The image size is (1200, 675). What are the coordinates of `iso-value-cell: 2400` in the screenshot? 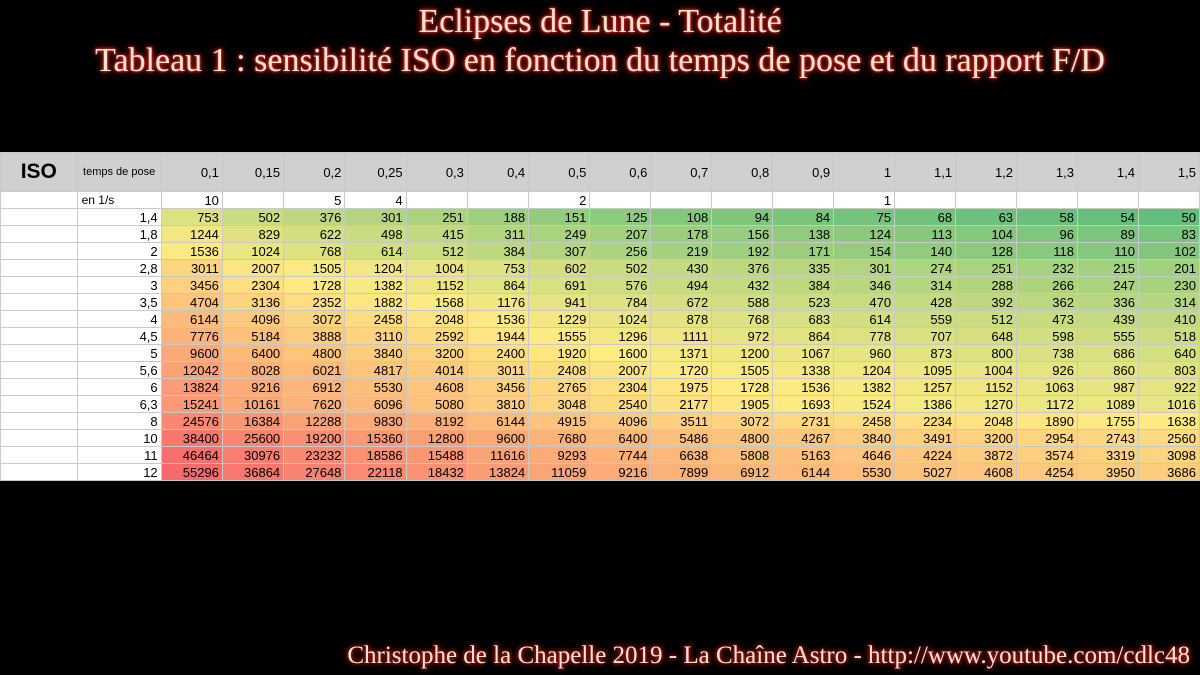 It's located at (498, 353).